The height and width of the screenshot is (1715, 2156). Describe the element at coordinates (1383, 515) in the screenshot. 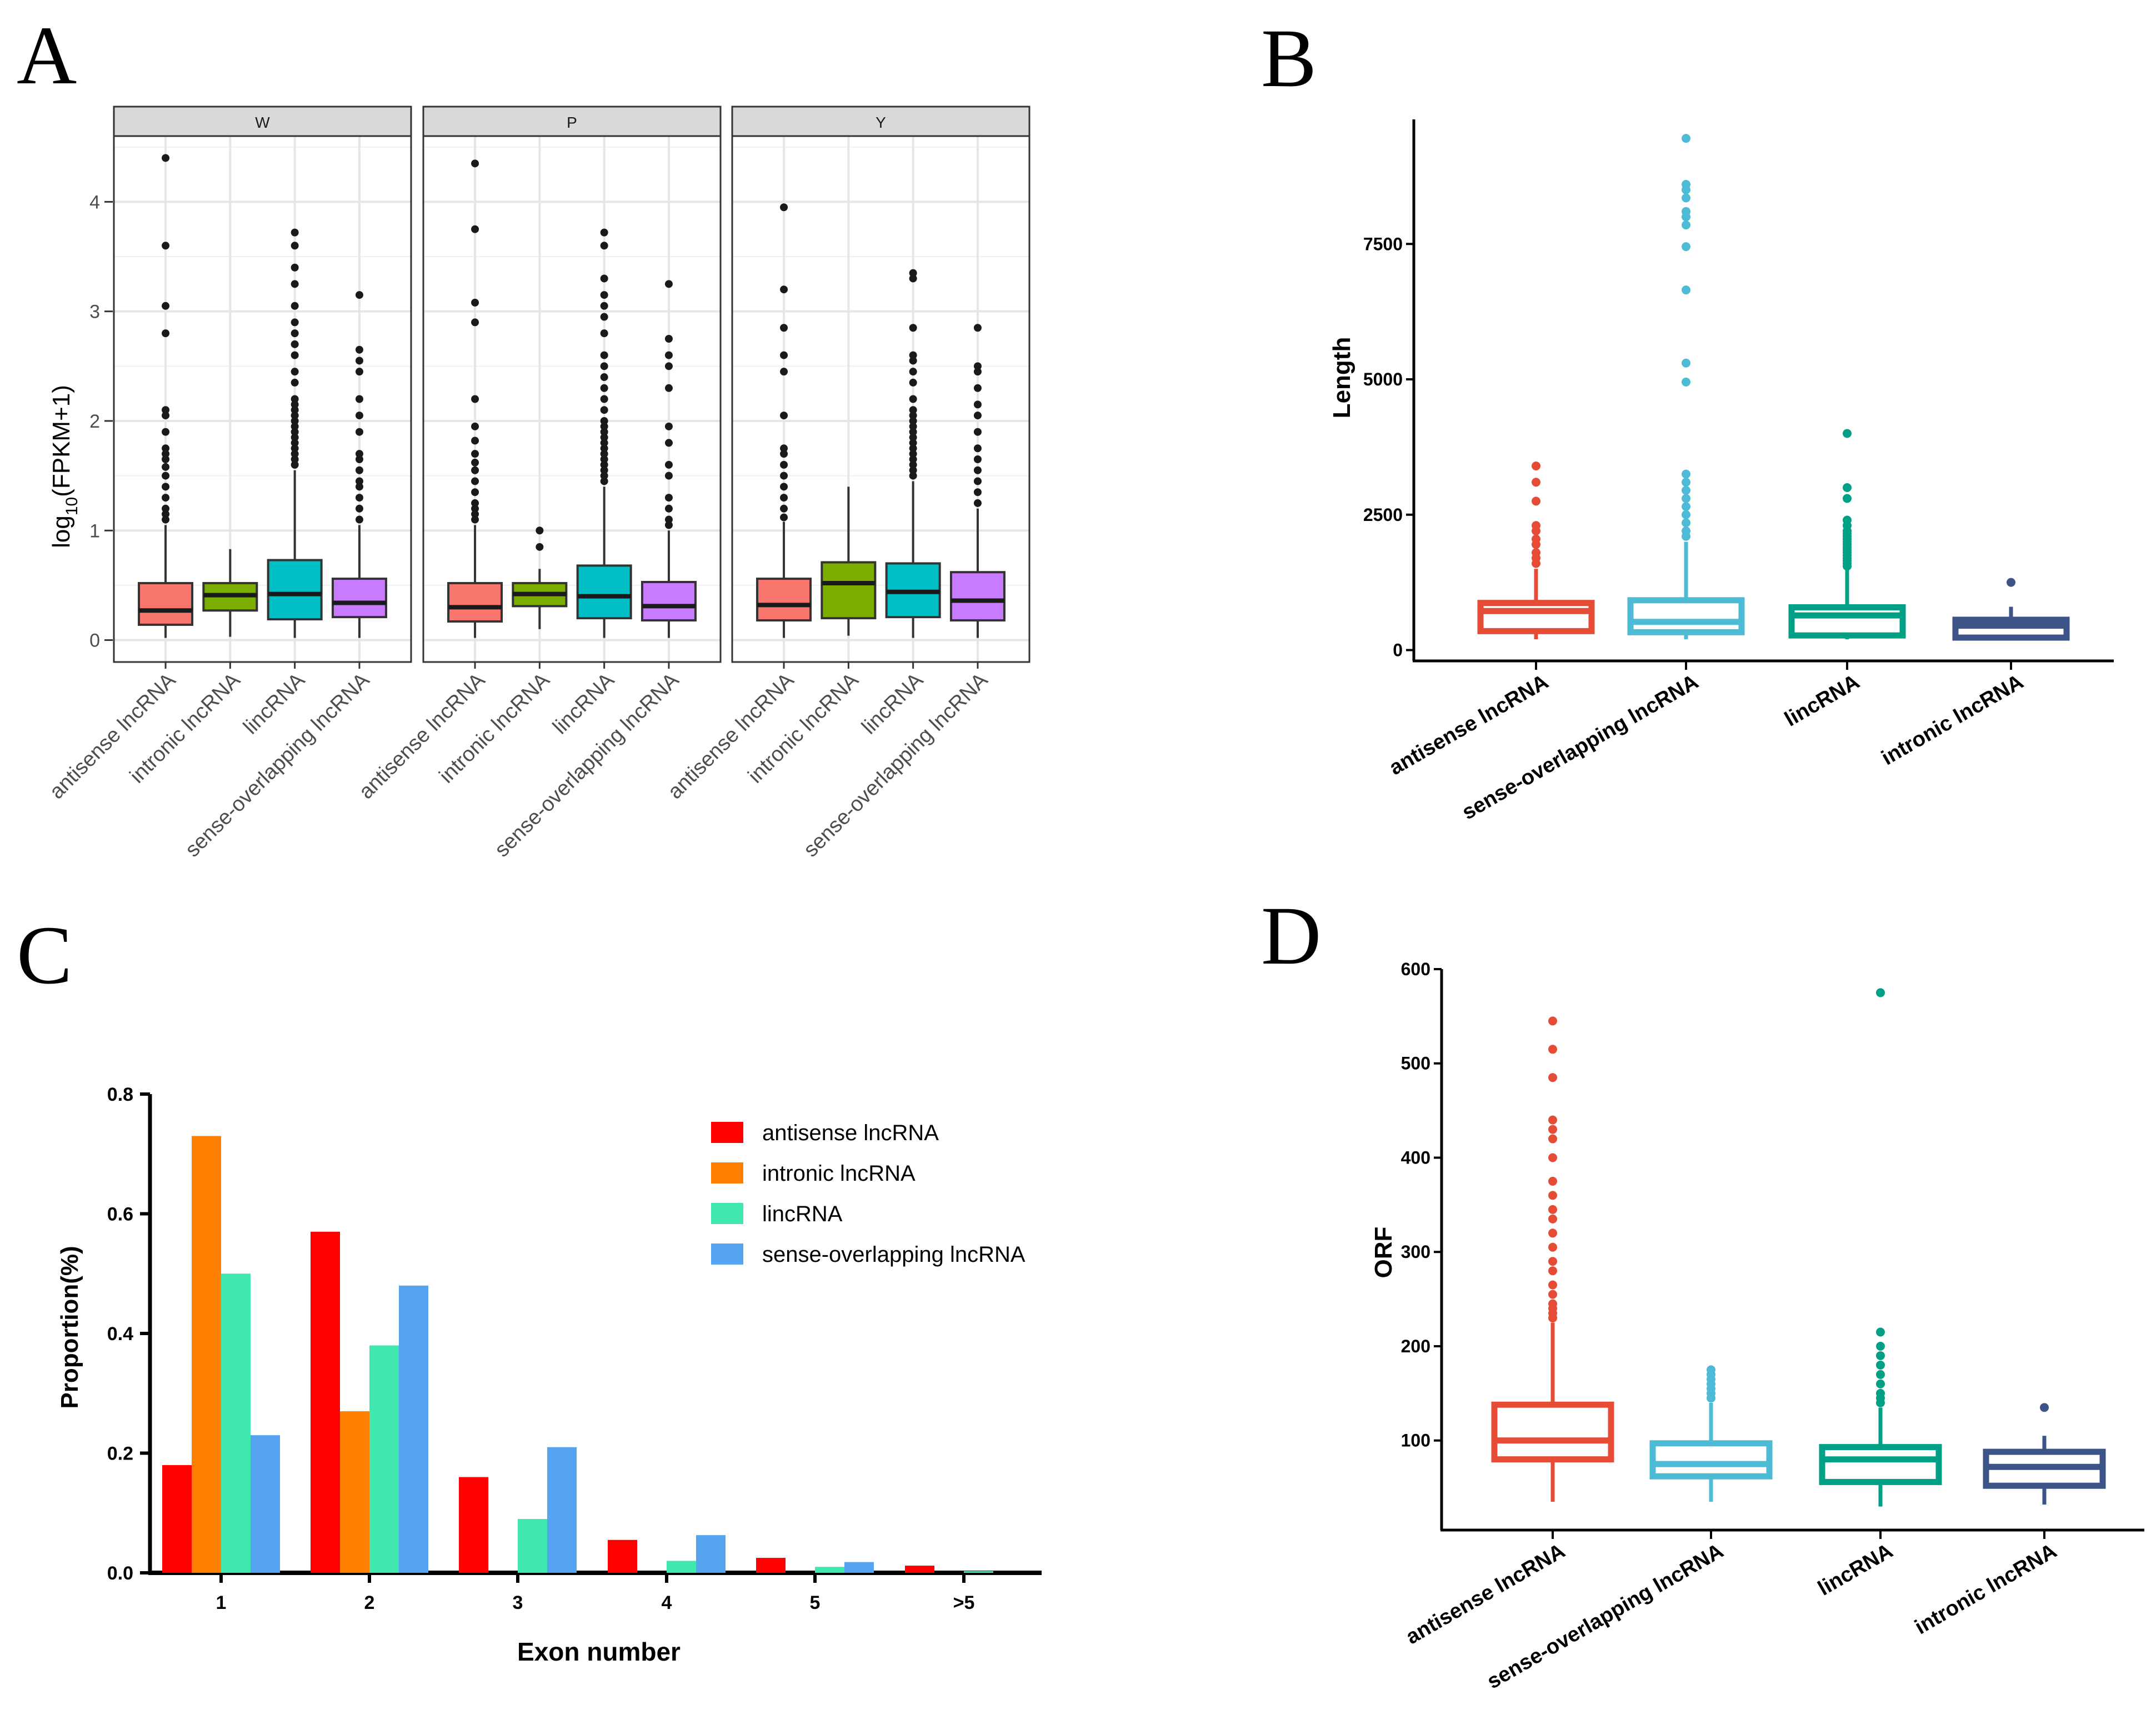

I see `panel-b-ytick-label: 2500` at that location.